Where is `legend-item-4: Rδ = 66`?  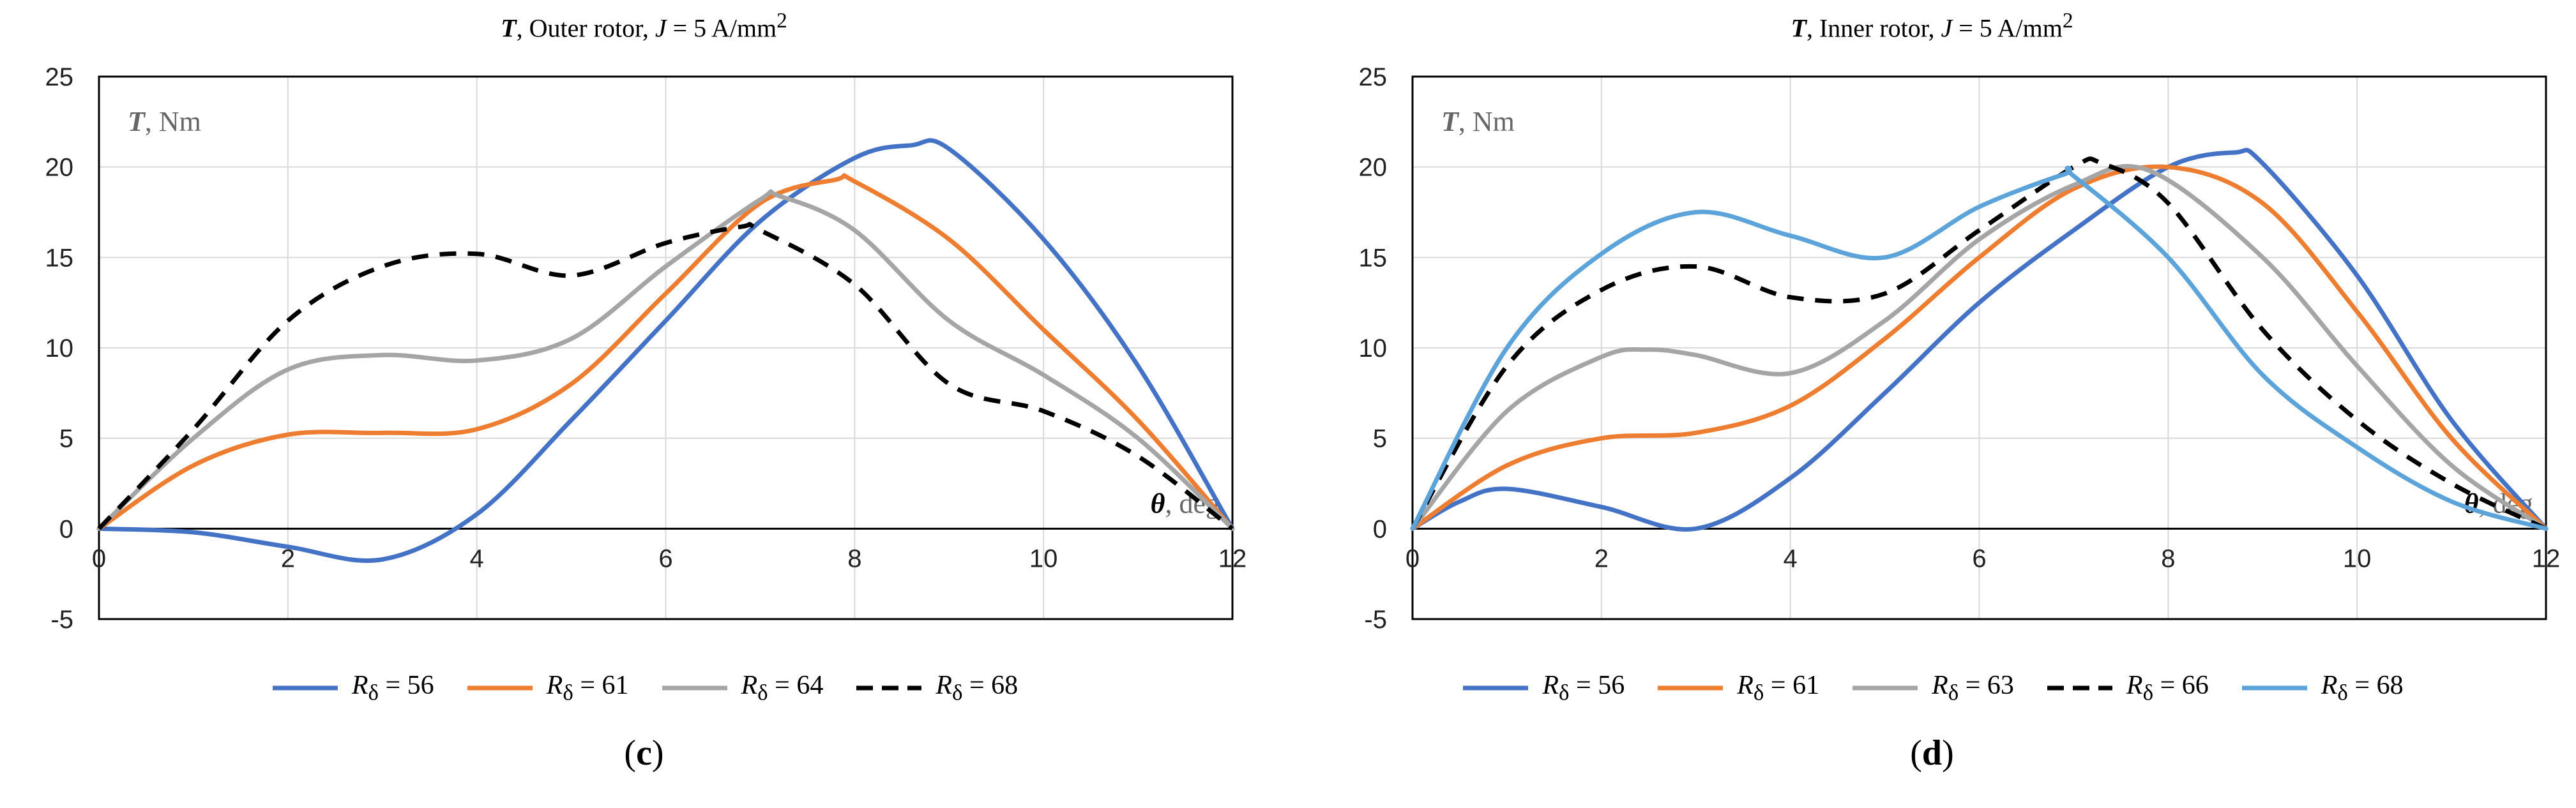
legend-item-4: Rδ = 66 is located at coordinates (2127, 688).